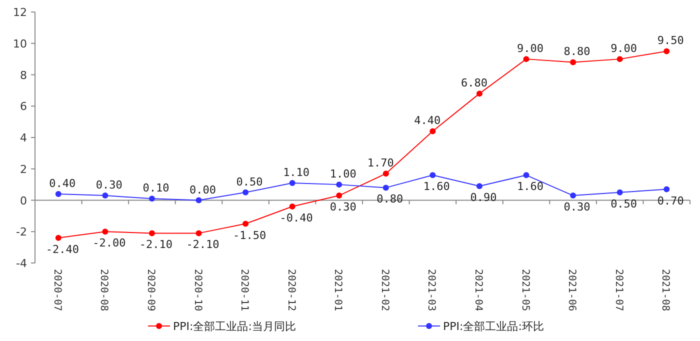 This screenshot has height=341, width=700. Describe the element at coordinates (249, 235) in the screenshot. I see `data-label: -1.50` at that location.